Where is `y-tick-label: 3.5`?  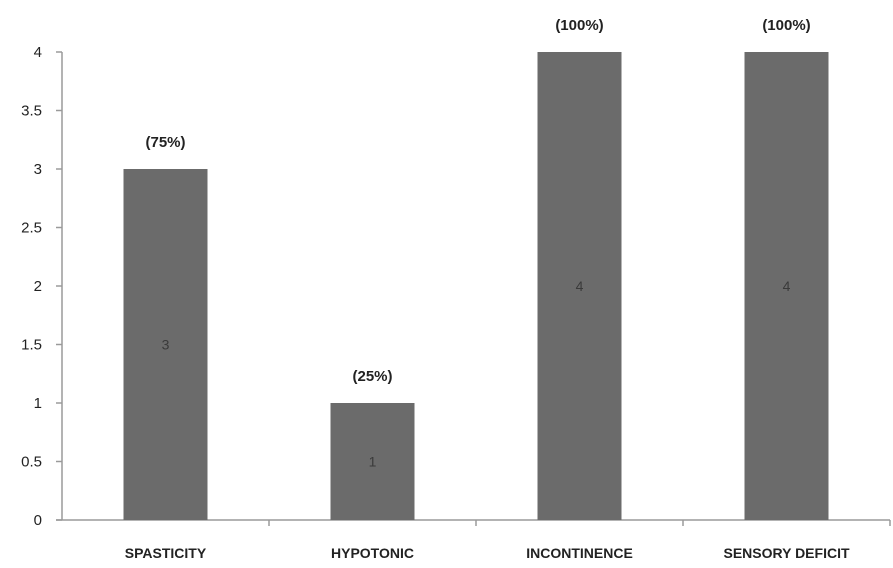
y-tick-label: 3.5 is located at coordinates (31, 111).